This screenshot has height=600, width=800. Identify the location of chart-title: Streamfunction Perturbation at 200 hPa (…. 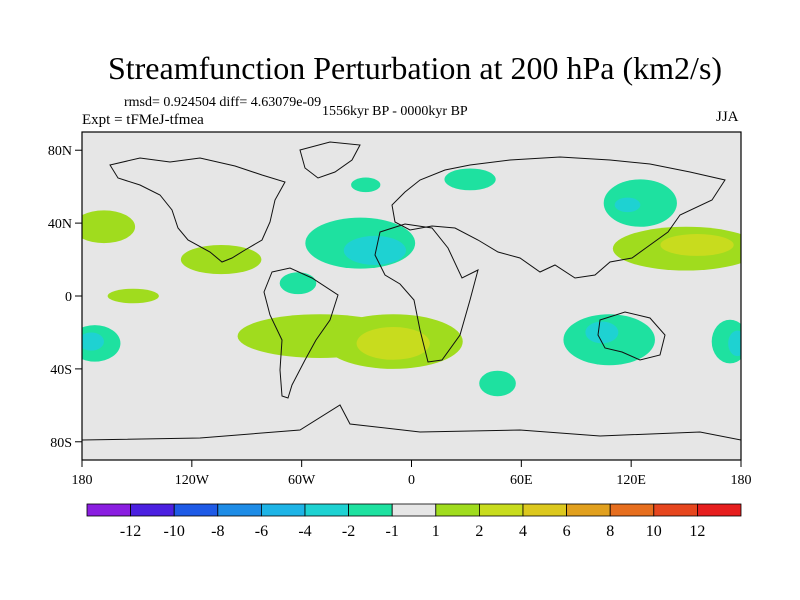
(415, 68).